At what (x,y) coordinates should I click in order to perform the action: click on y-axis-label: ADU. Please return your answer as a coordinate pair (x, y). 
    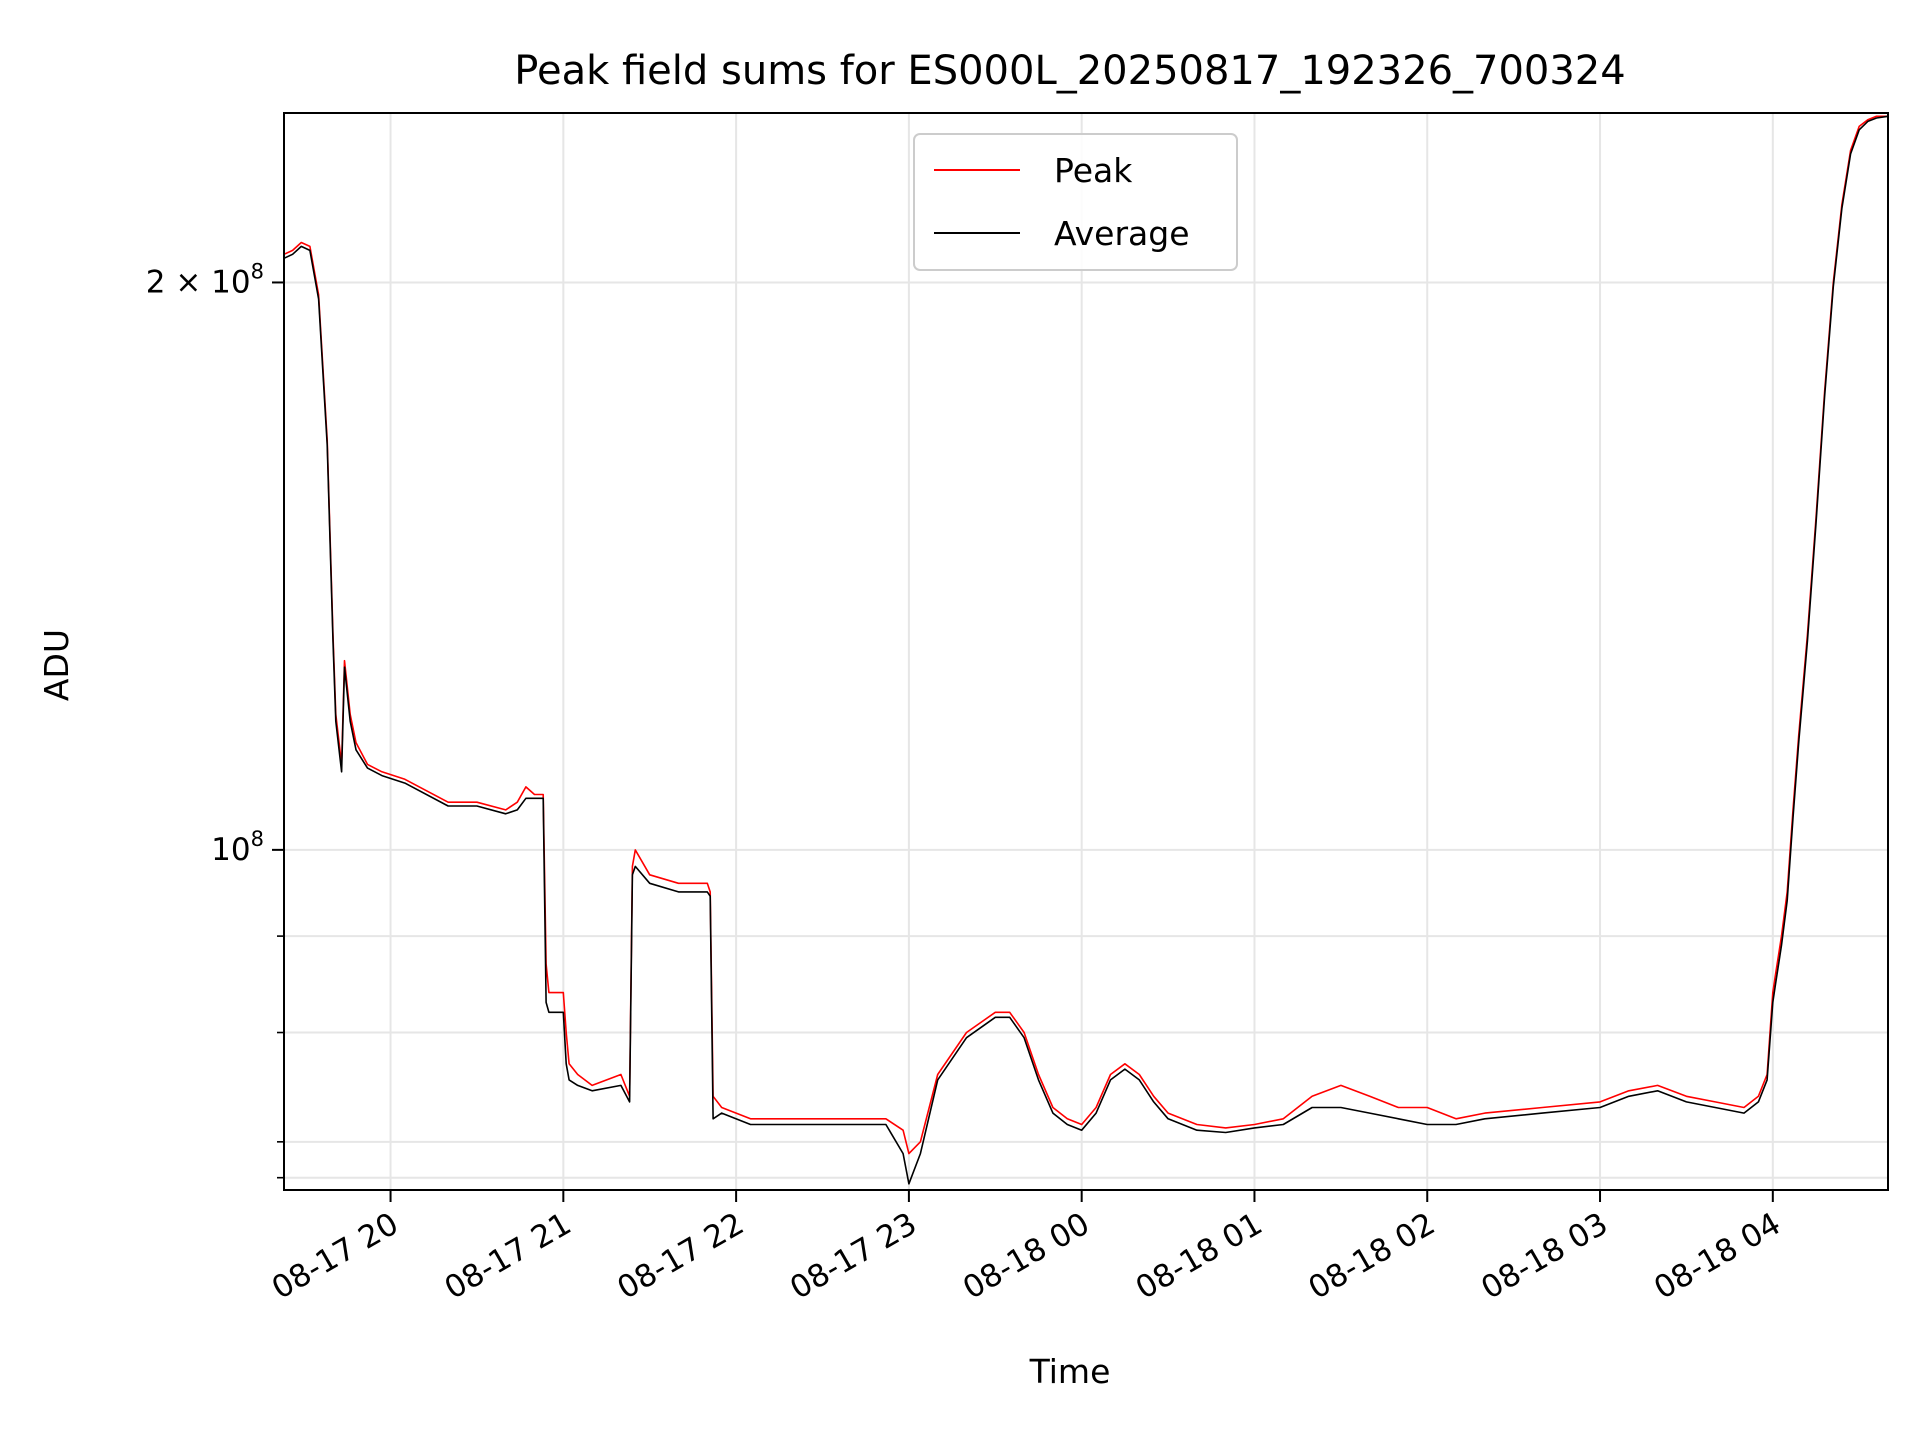
    Looking at the image, I should click on (56, 665).